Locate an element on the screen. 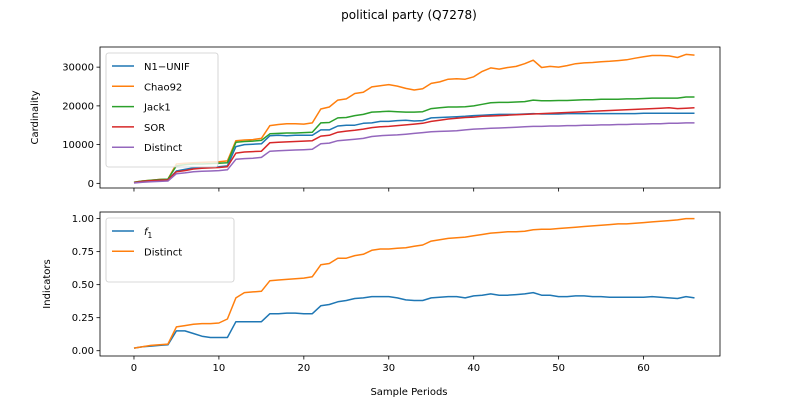 Image resolution: width=800 pixels, height=400 pixels. legend-label: SOR is located at coordinates (154, 128).